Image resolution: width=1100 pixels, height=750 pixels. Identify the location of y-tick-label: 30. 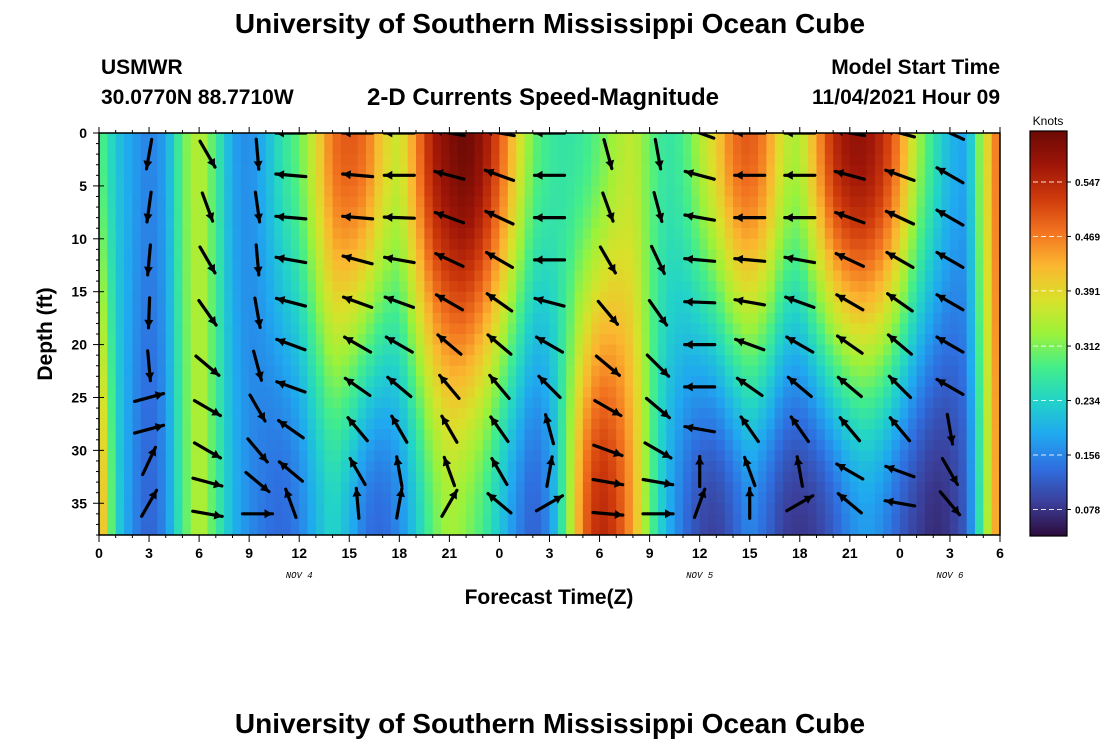
(79, 450).